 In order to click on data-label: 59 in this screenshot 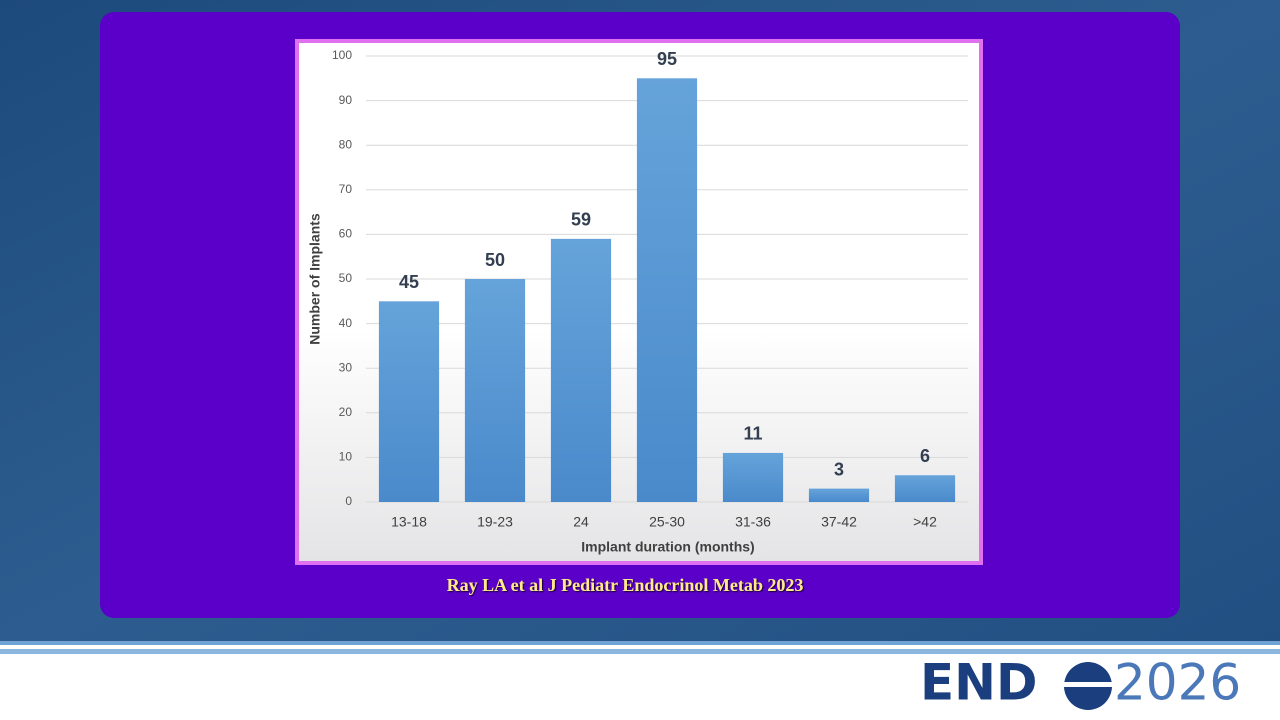, I will do `click(581, 220)`.